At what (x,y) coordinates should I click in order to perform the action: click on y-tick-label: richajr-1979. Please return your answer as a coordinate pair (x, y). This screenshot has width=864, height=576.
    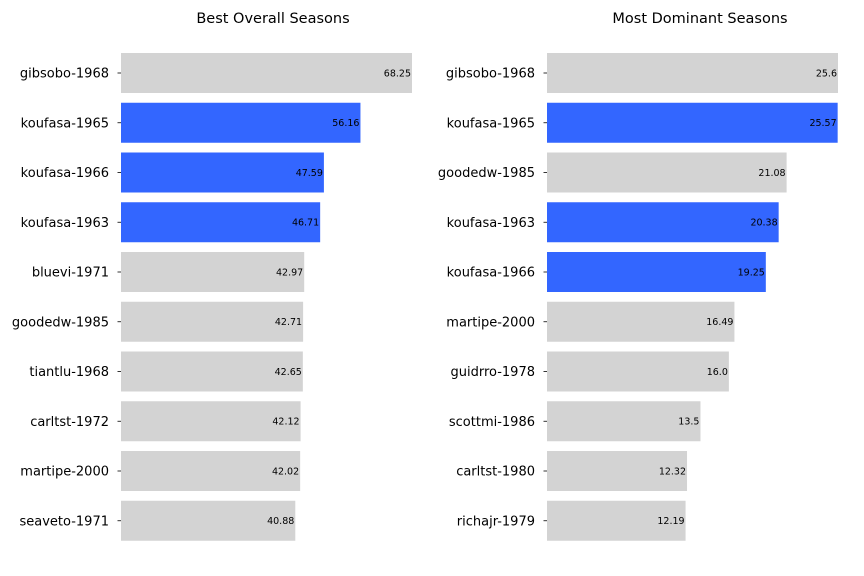
    Looking at the image, I should click on (496, 521).